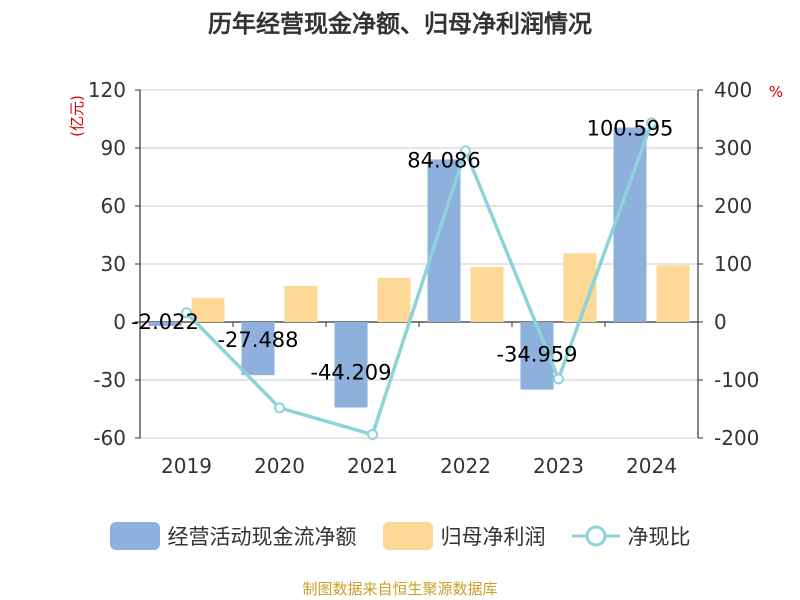  Describe the element at coordinates (536, 355) in the screenshot. I see `data-label-cashflow: -34.959` at that location.